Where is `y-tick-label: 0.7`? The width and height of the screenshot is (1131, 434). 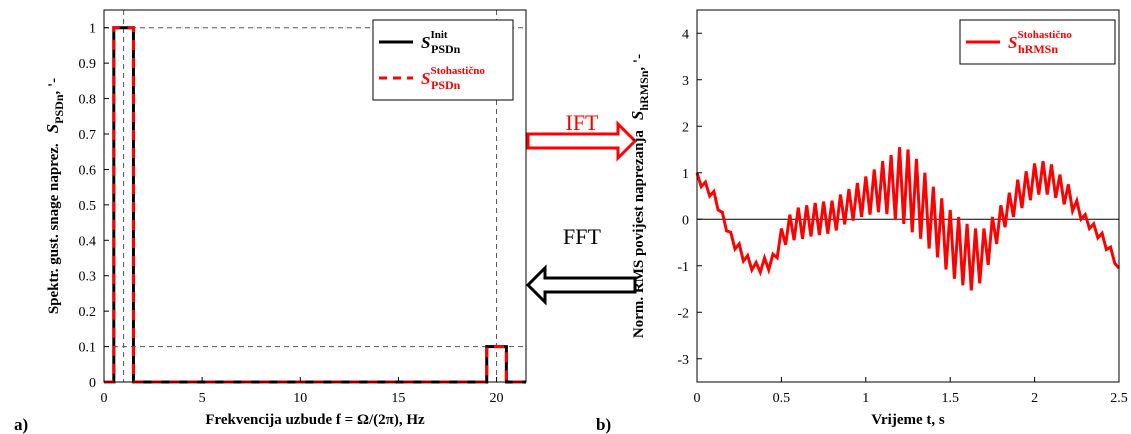
y-tick-label: 0.7 is located at coordinates (88, 135).